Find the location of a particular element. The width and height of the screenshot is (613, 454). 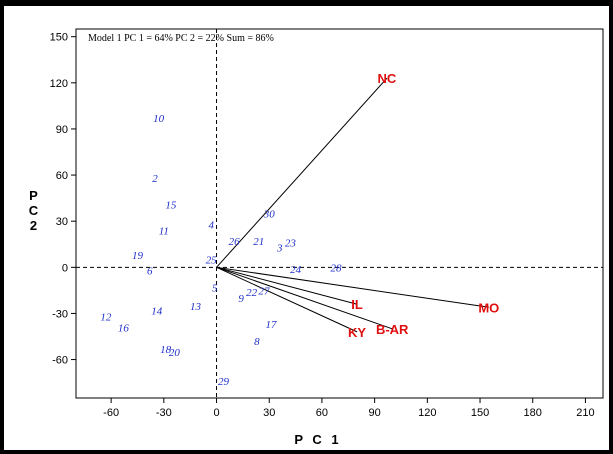

score-point-label: 10 is located at coordinates (159, 119).